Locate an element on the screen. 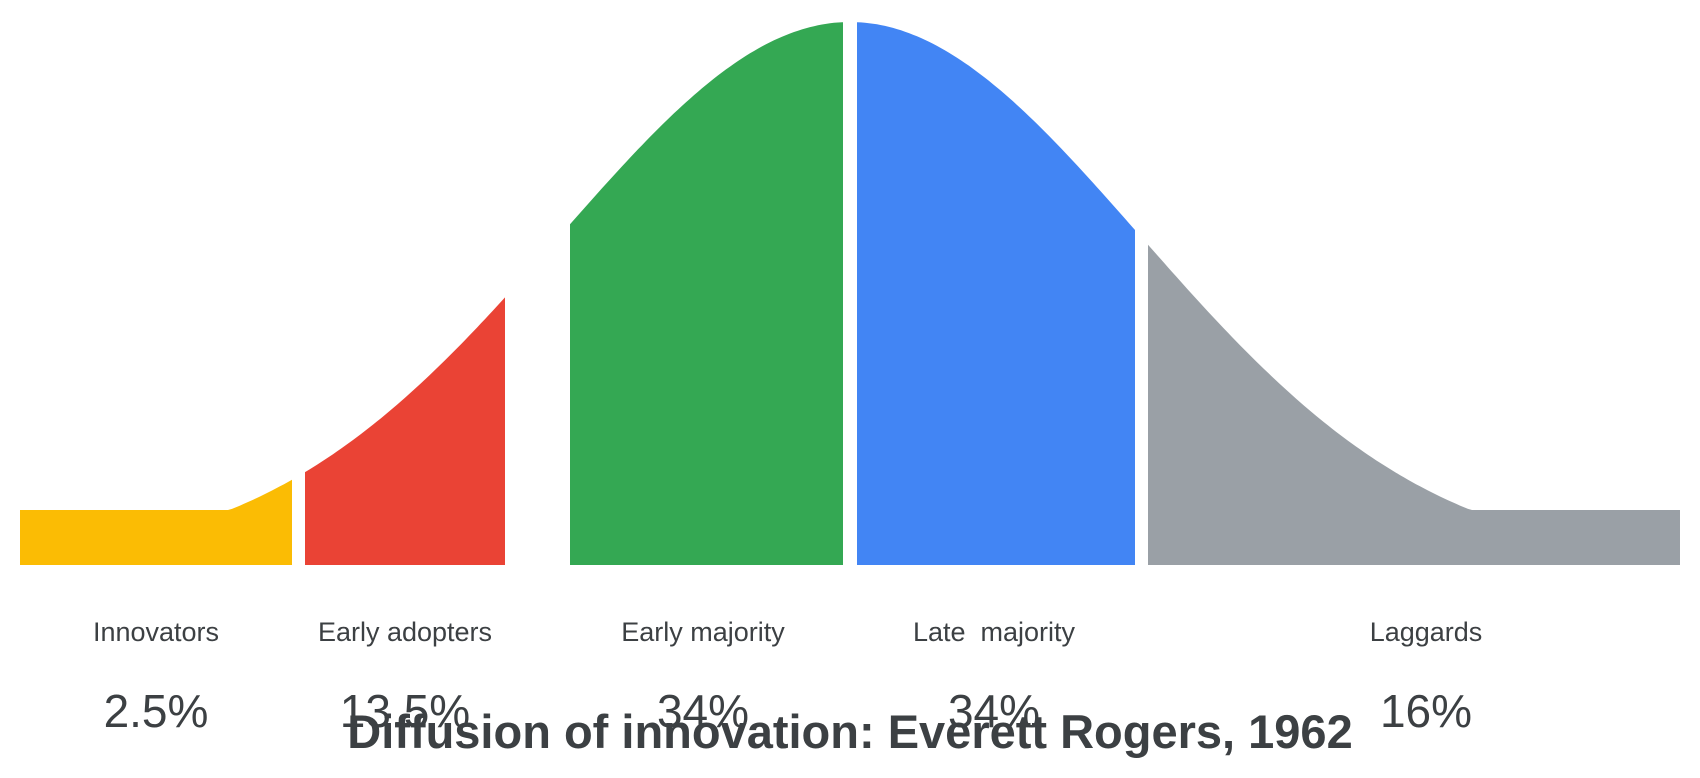 The width and height of the screenshot is (1700, 778). segment-name: Innovators is located at coordinates (156, 632).